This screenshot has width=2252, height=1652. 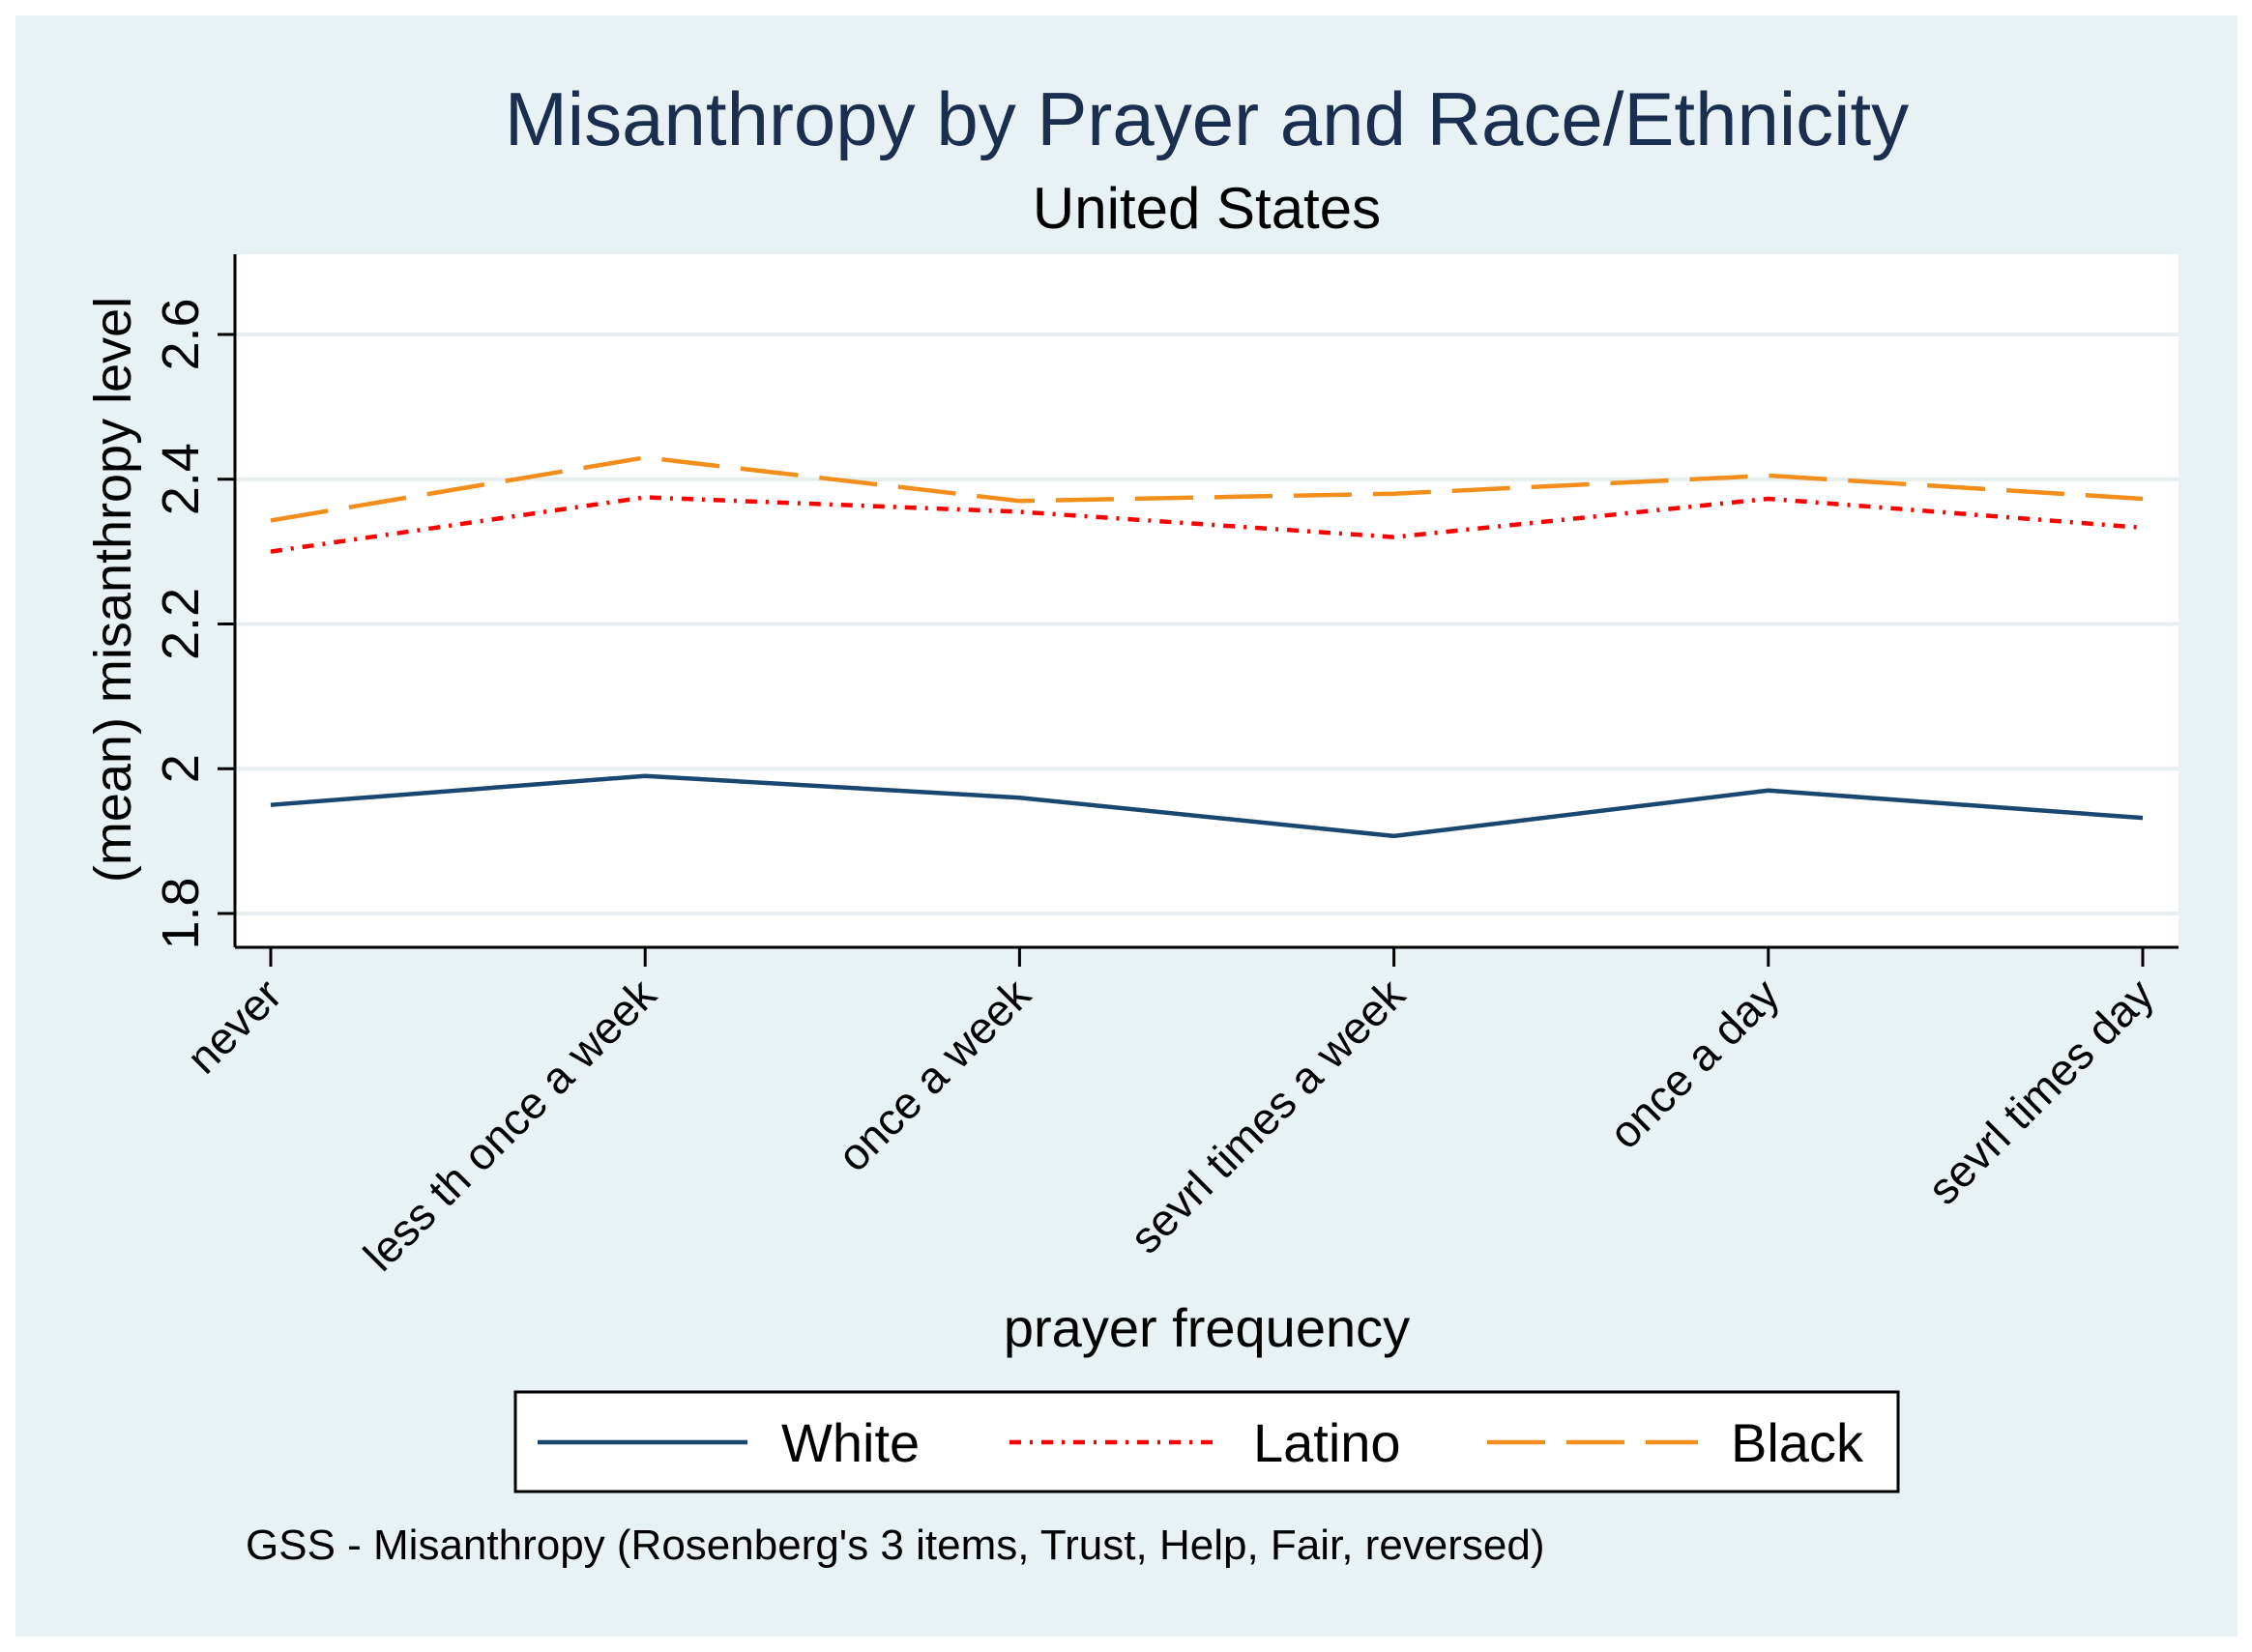 What do you see at coordinates (1207, 1441) in the screenshot?
I see `legend: White Latino Black` at bounding box center [1207, 1441].